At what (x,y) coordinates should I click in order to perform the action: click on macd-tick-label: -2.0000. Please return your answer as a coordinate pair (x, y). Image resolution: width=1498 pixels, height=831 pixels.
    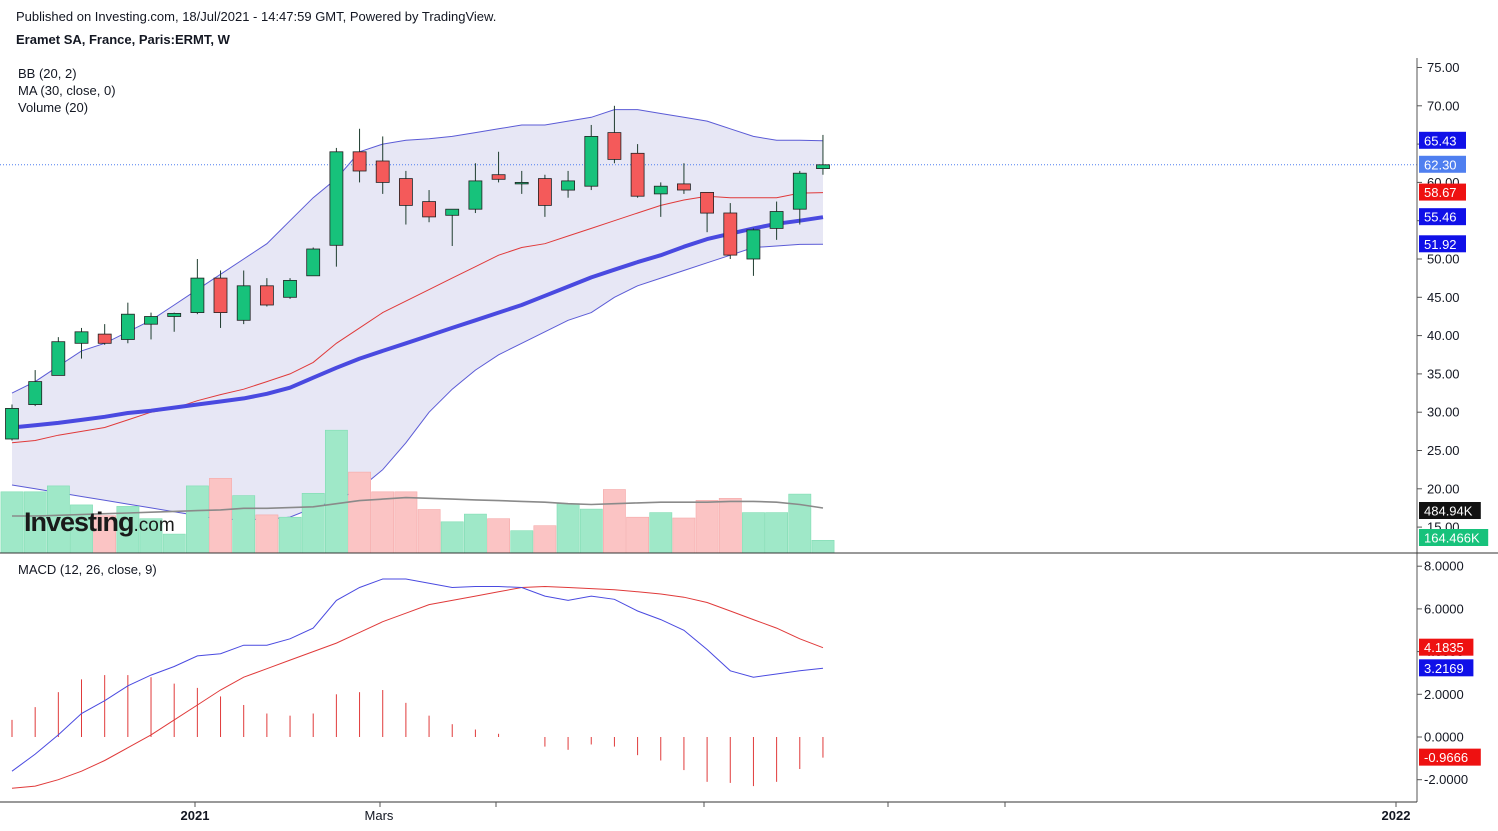
    Looking at the image, I should click on (1446, 779).